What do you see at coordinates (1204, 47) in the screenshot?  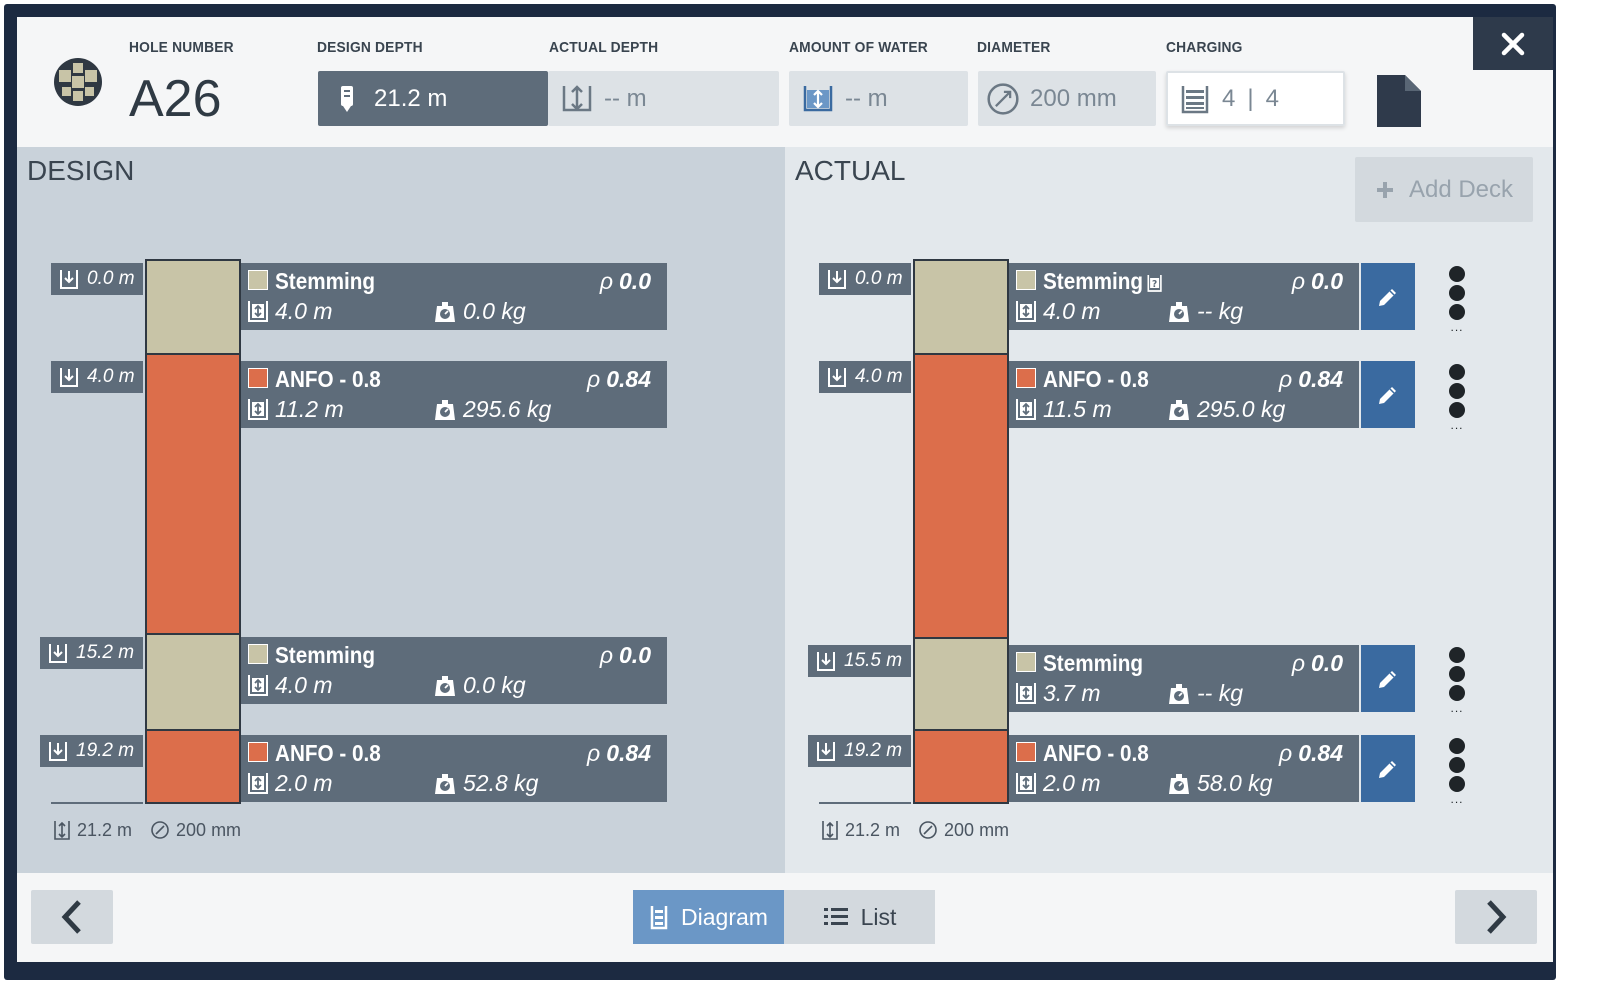 I see `charging-label: CHARGING` at bounding box center [1204, 47].